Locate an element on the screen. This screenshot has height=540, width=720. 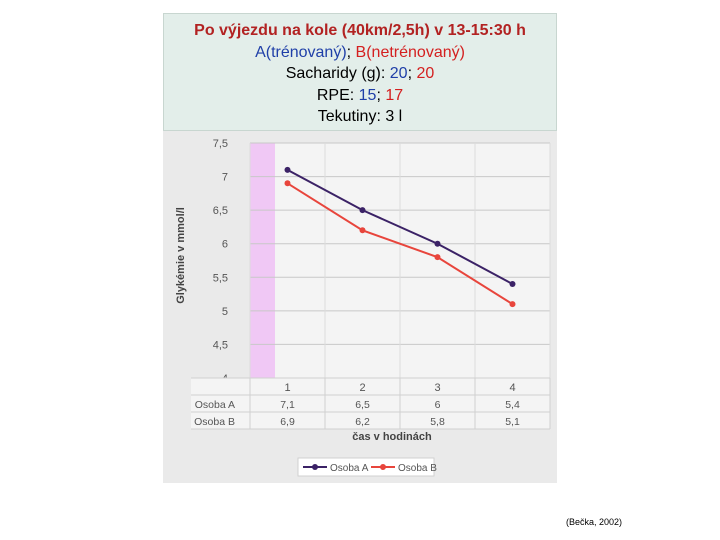
x-tick-label: 4 is located at coordinates (512, 388).